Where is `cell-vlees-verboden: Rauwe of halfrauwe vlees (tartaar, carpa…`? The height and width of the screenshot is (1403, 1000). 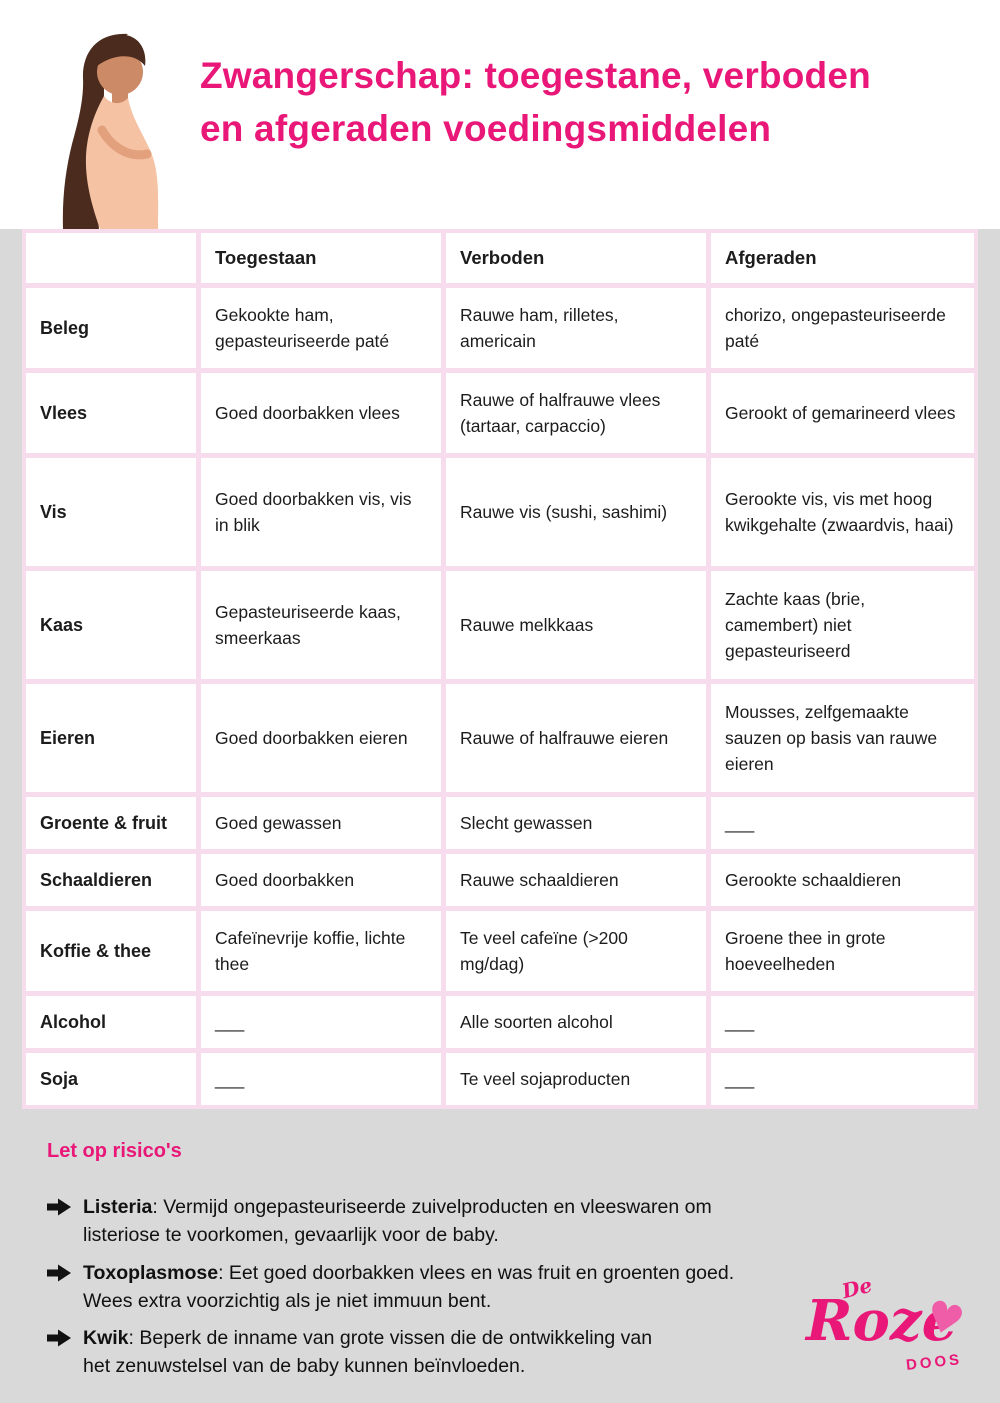 cell-vlees-verboden: Rauwe of halfrauwe vlees (tartaar, carpa… is located at coordinates (576, 413).